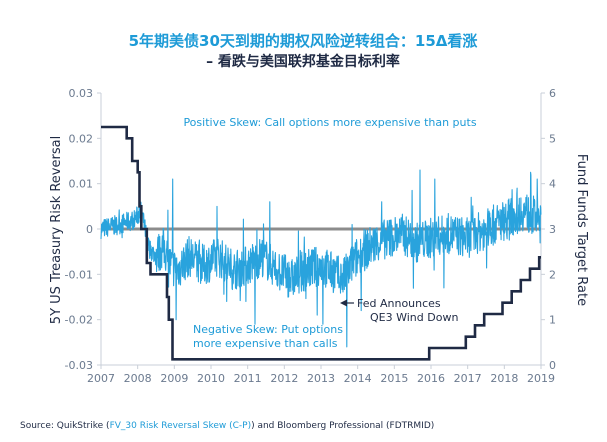  What do you see at coordinates (581, 230) in the screenshot?
I see `y-axis-right-title: Fund Funds Target Rate` at bounding box center [581, 230].